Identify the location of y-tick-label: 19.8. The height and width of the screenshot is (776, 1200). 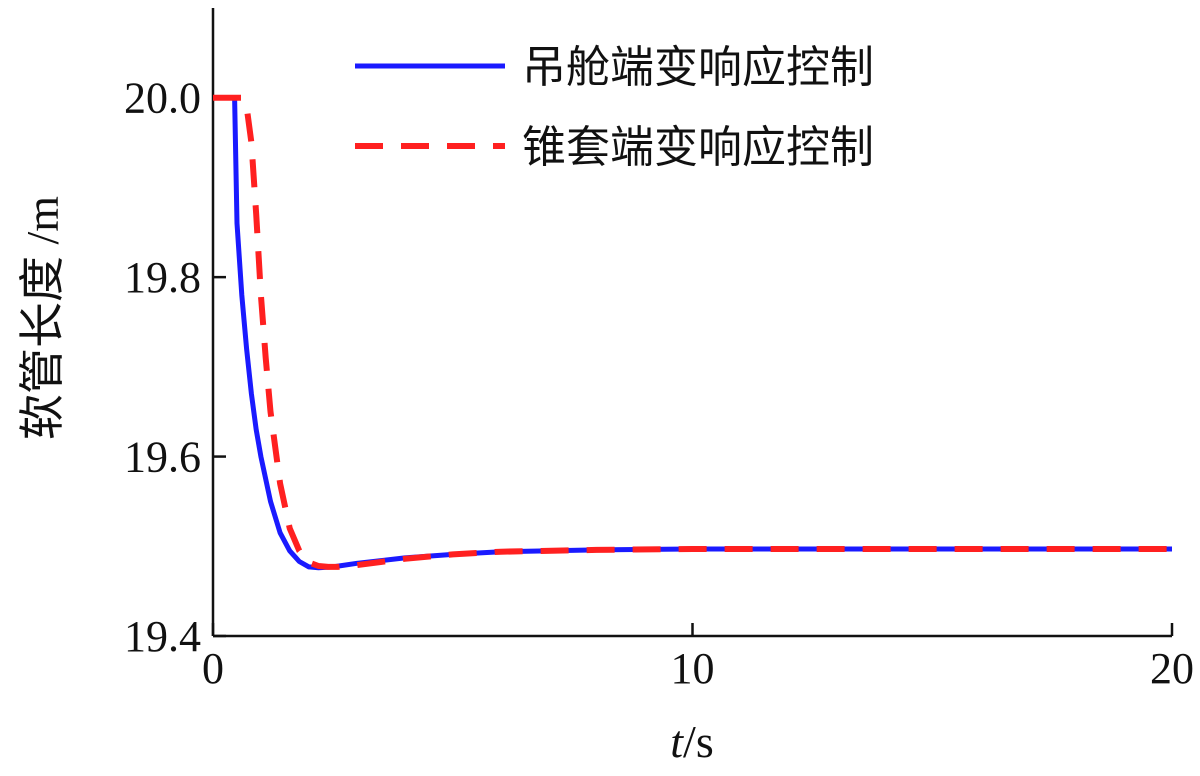
(162, 277).